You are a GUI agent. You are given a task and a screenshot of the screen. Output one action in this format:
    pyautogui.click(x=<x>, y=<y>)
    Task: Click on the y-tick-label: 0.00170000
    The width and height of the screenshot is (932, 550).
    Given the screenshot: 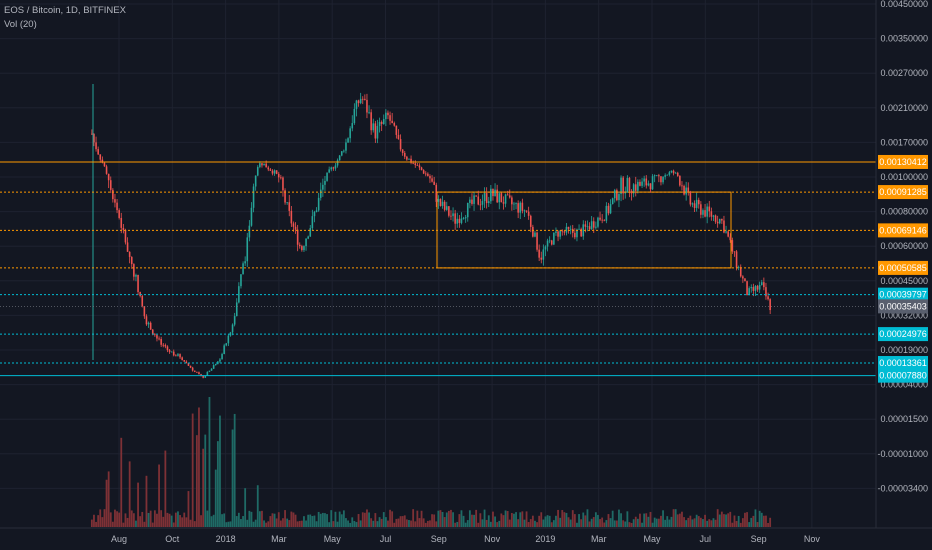 What is the action you would take?
    pyautogui.click(x=904, y=142)
    